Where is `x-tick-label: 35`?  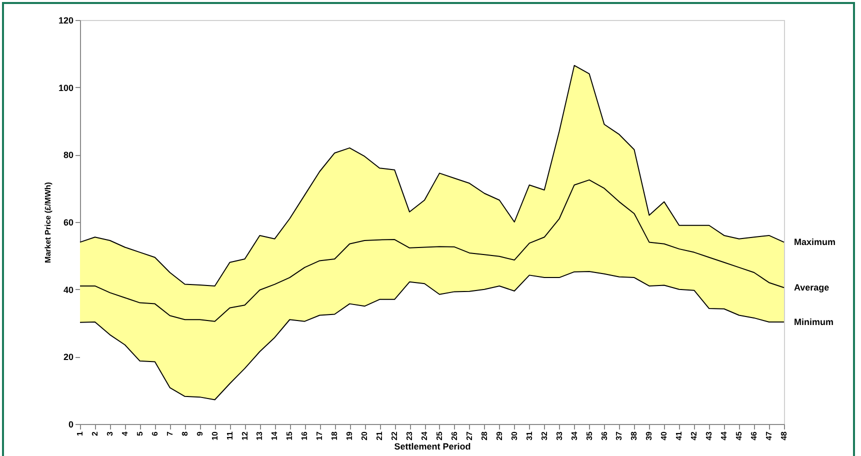
x-tick-label: 35 is located at coordinates (589, 435).